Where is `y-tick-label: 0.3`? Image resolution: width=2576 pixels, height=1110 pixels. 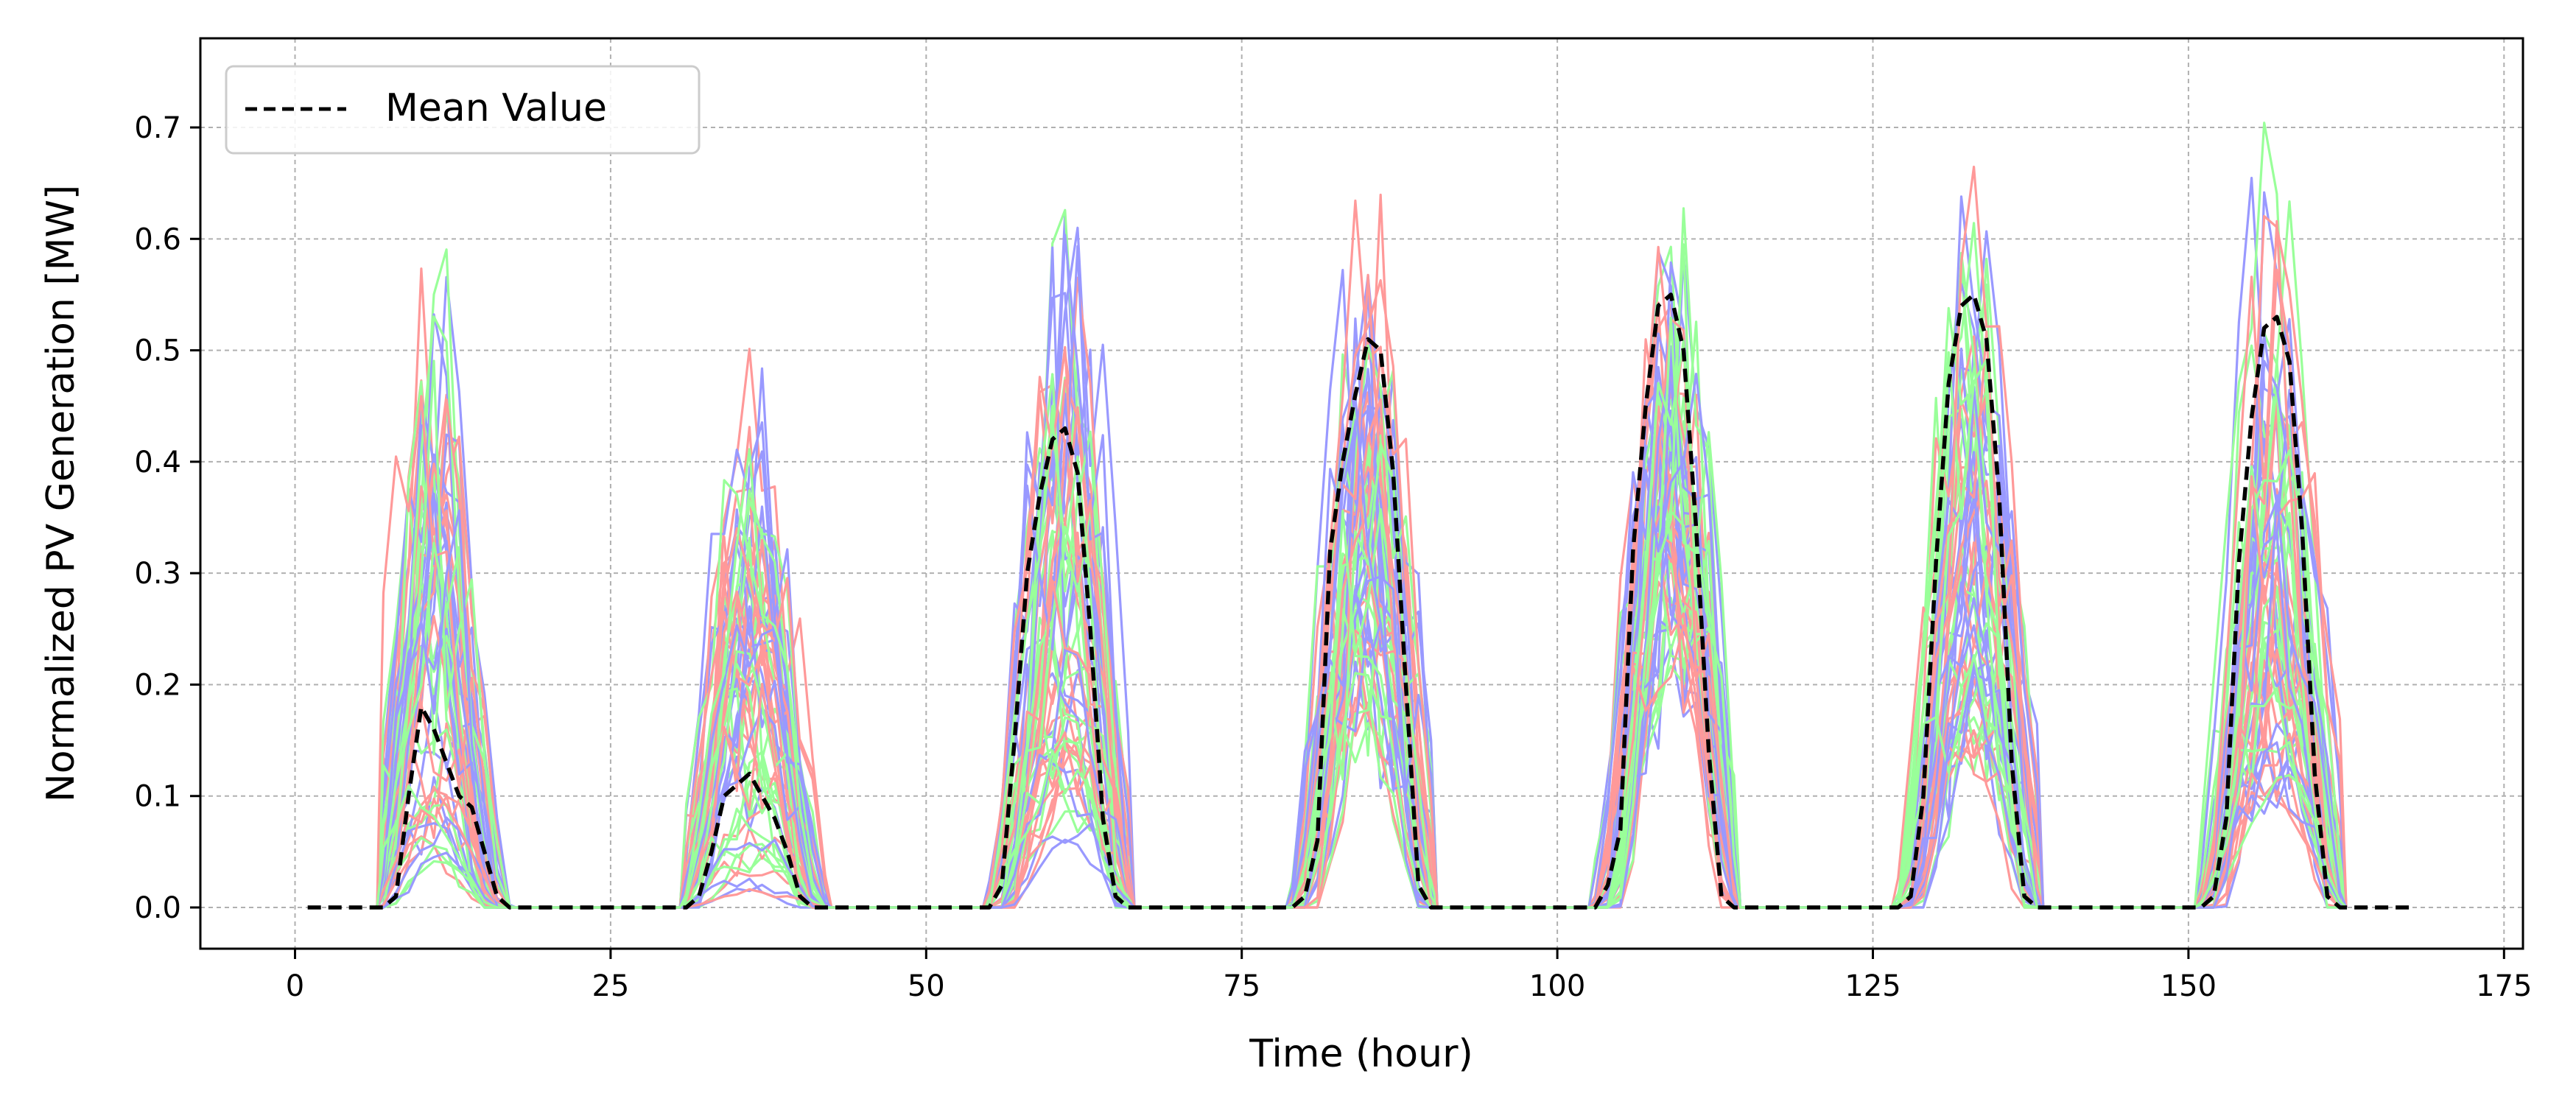
y-tick-label: 0.3 is located at coordinates (157, 574).